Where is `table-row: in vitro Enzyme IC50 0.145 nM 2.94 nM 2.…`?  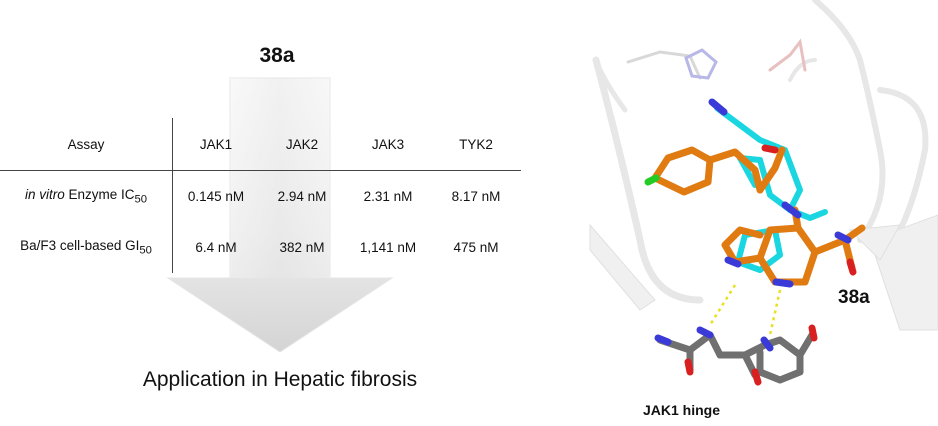 table-row: in vitro Enzyme IC50 0.145 nM 2.94 nM 2.… is located at coordinates (260, 196).